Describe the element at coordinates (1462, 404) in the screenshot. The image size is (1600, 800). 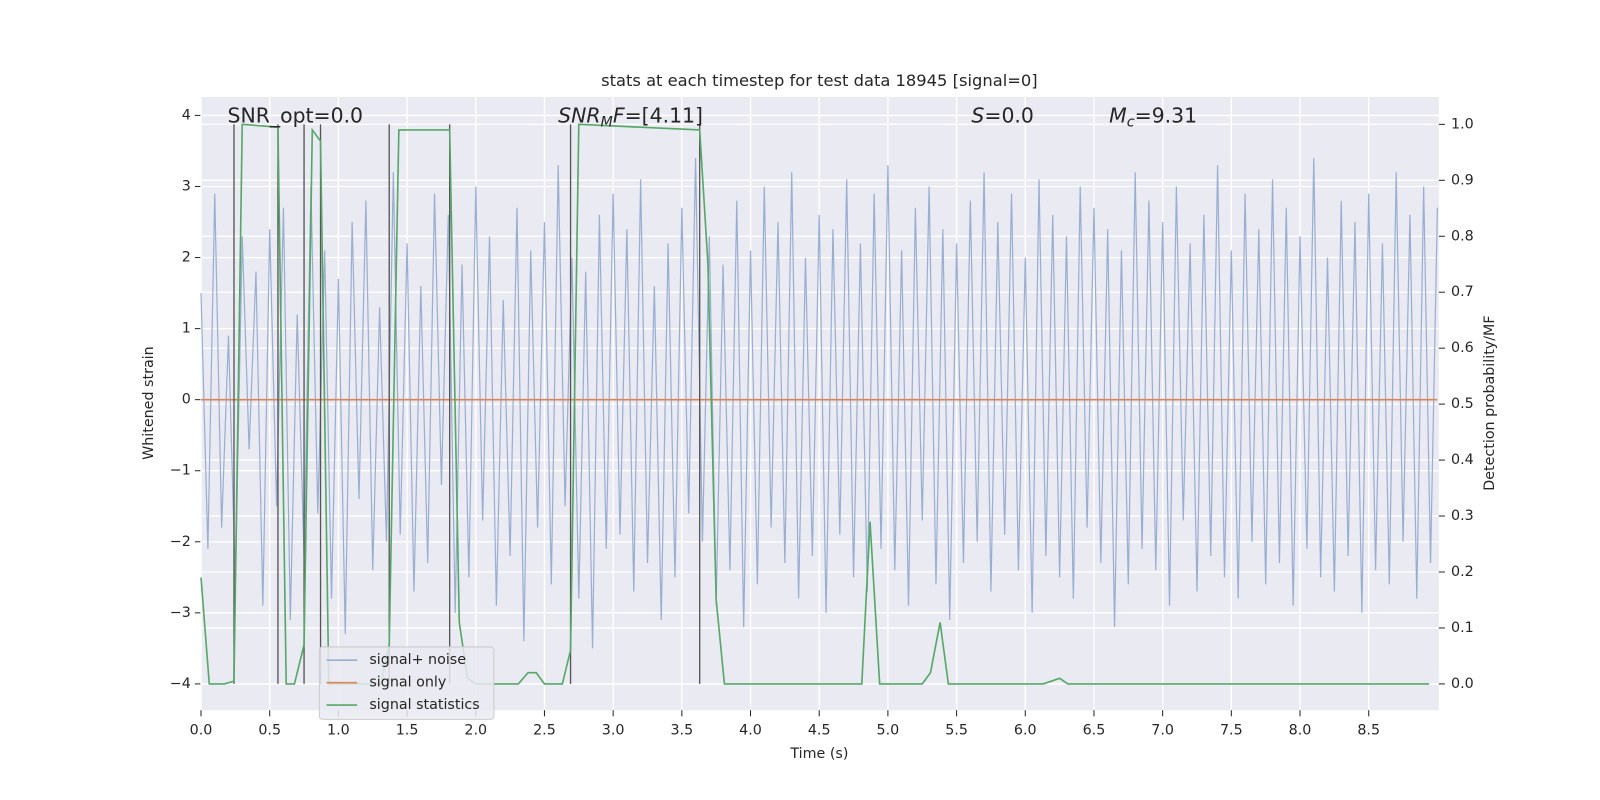
I see `y2-tick-label: 0.5` at that location.